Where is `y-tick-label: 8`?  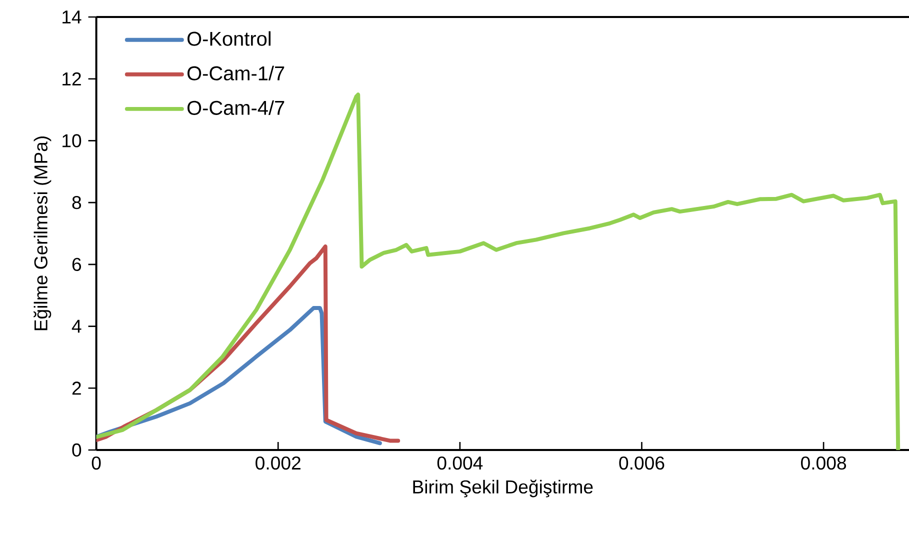 y-tick-label: 8 is located at coordinates (77, 203).